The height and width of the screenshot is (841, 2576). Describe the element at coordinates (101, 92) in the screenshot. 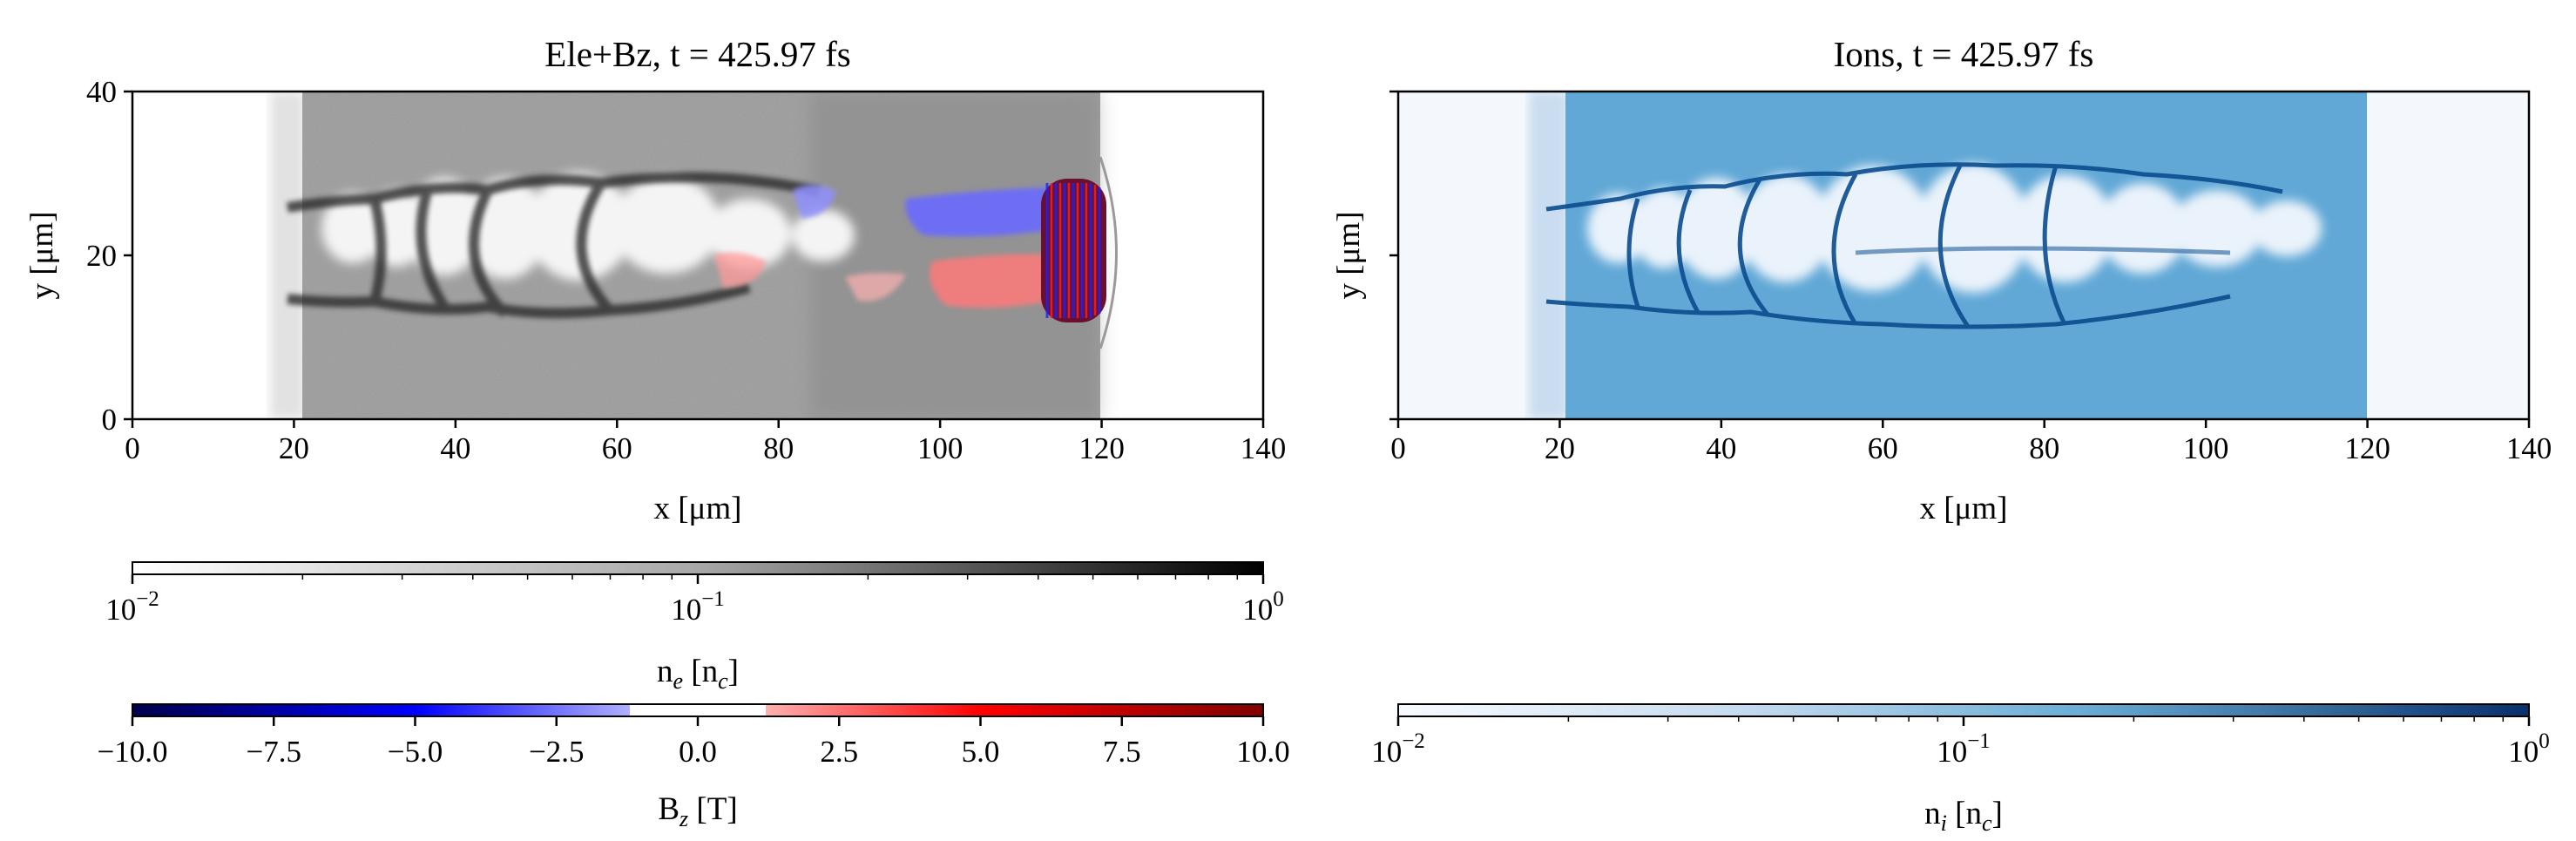

I see `y-tick-label: 40` at that location.